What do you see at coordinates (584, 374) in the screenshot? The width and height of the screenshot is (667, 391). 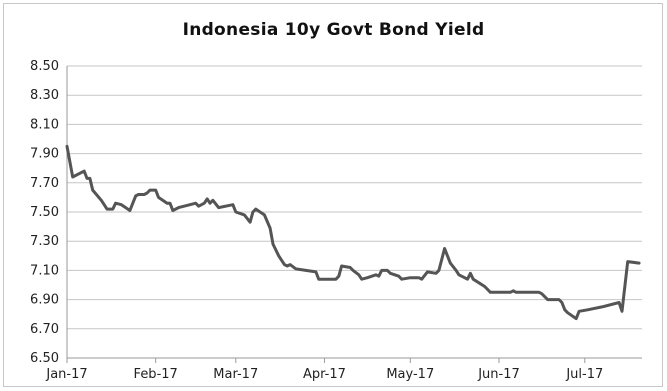 I see `x-tick-label: Jul-17` at bounding box center [584, 374].